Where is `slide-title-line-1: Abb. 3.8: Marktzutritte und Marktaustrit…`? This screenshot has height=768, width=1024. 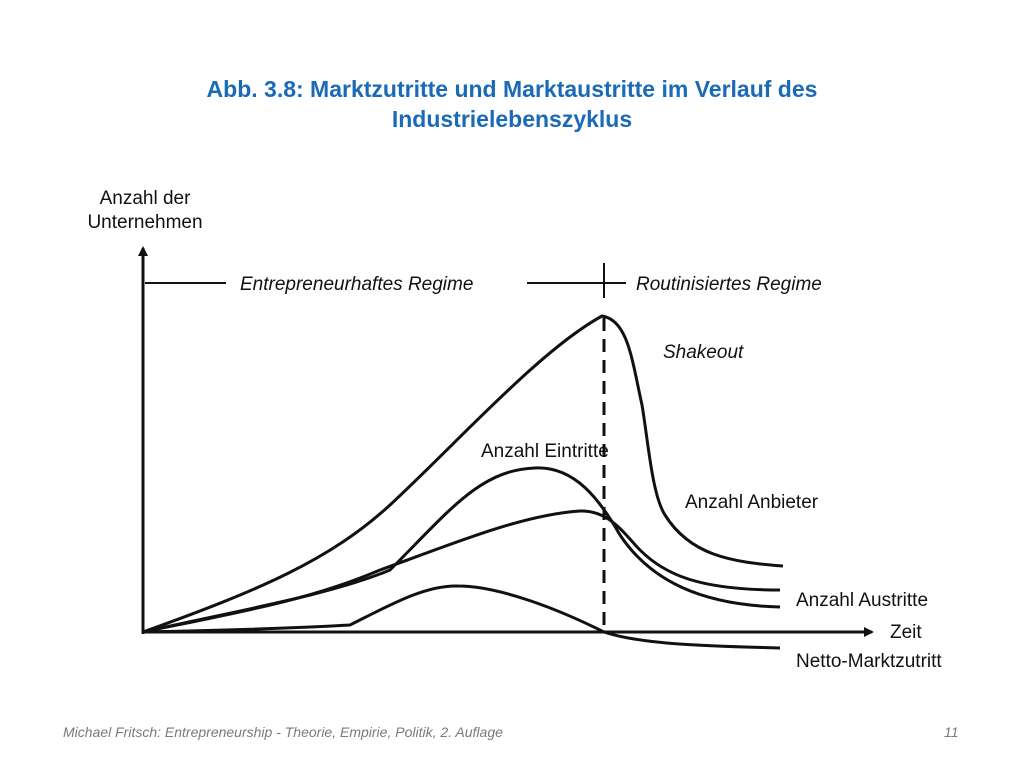 slide-title-line-1: Abb. 3.8: Marktzutritte und Marktaustrit… is located at coordinates (512, 89).